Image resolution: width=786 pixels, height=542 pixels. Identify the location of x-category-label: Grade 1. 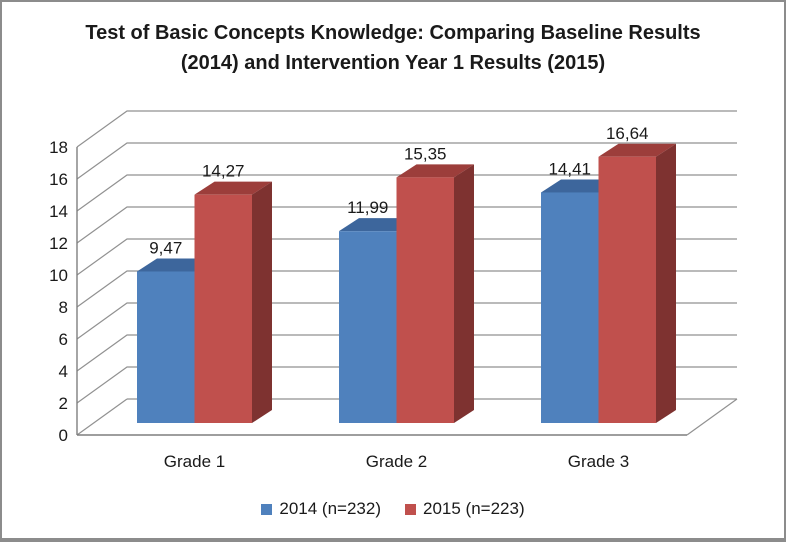
(194, 461).